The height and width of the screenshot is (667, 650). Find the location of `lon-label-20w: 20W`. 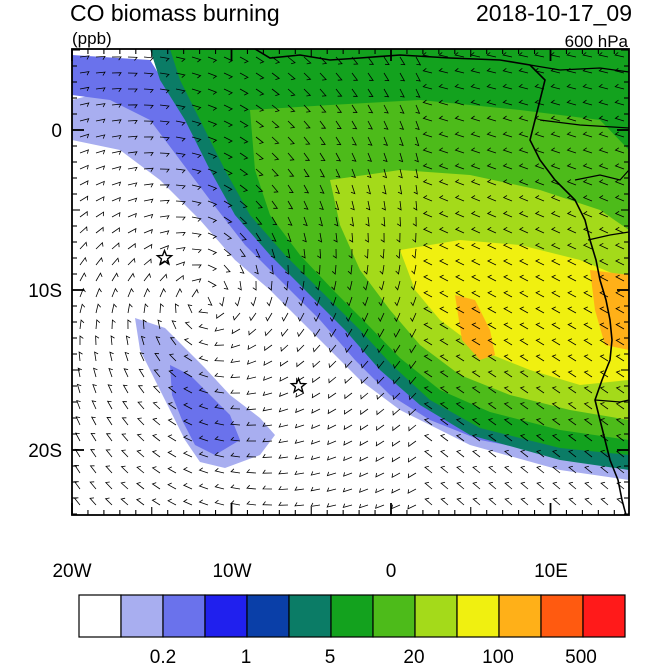

lon-label-20w: 20W is located at coordinates (71, 571).